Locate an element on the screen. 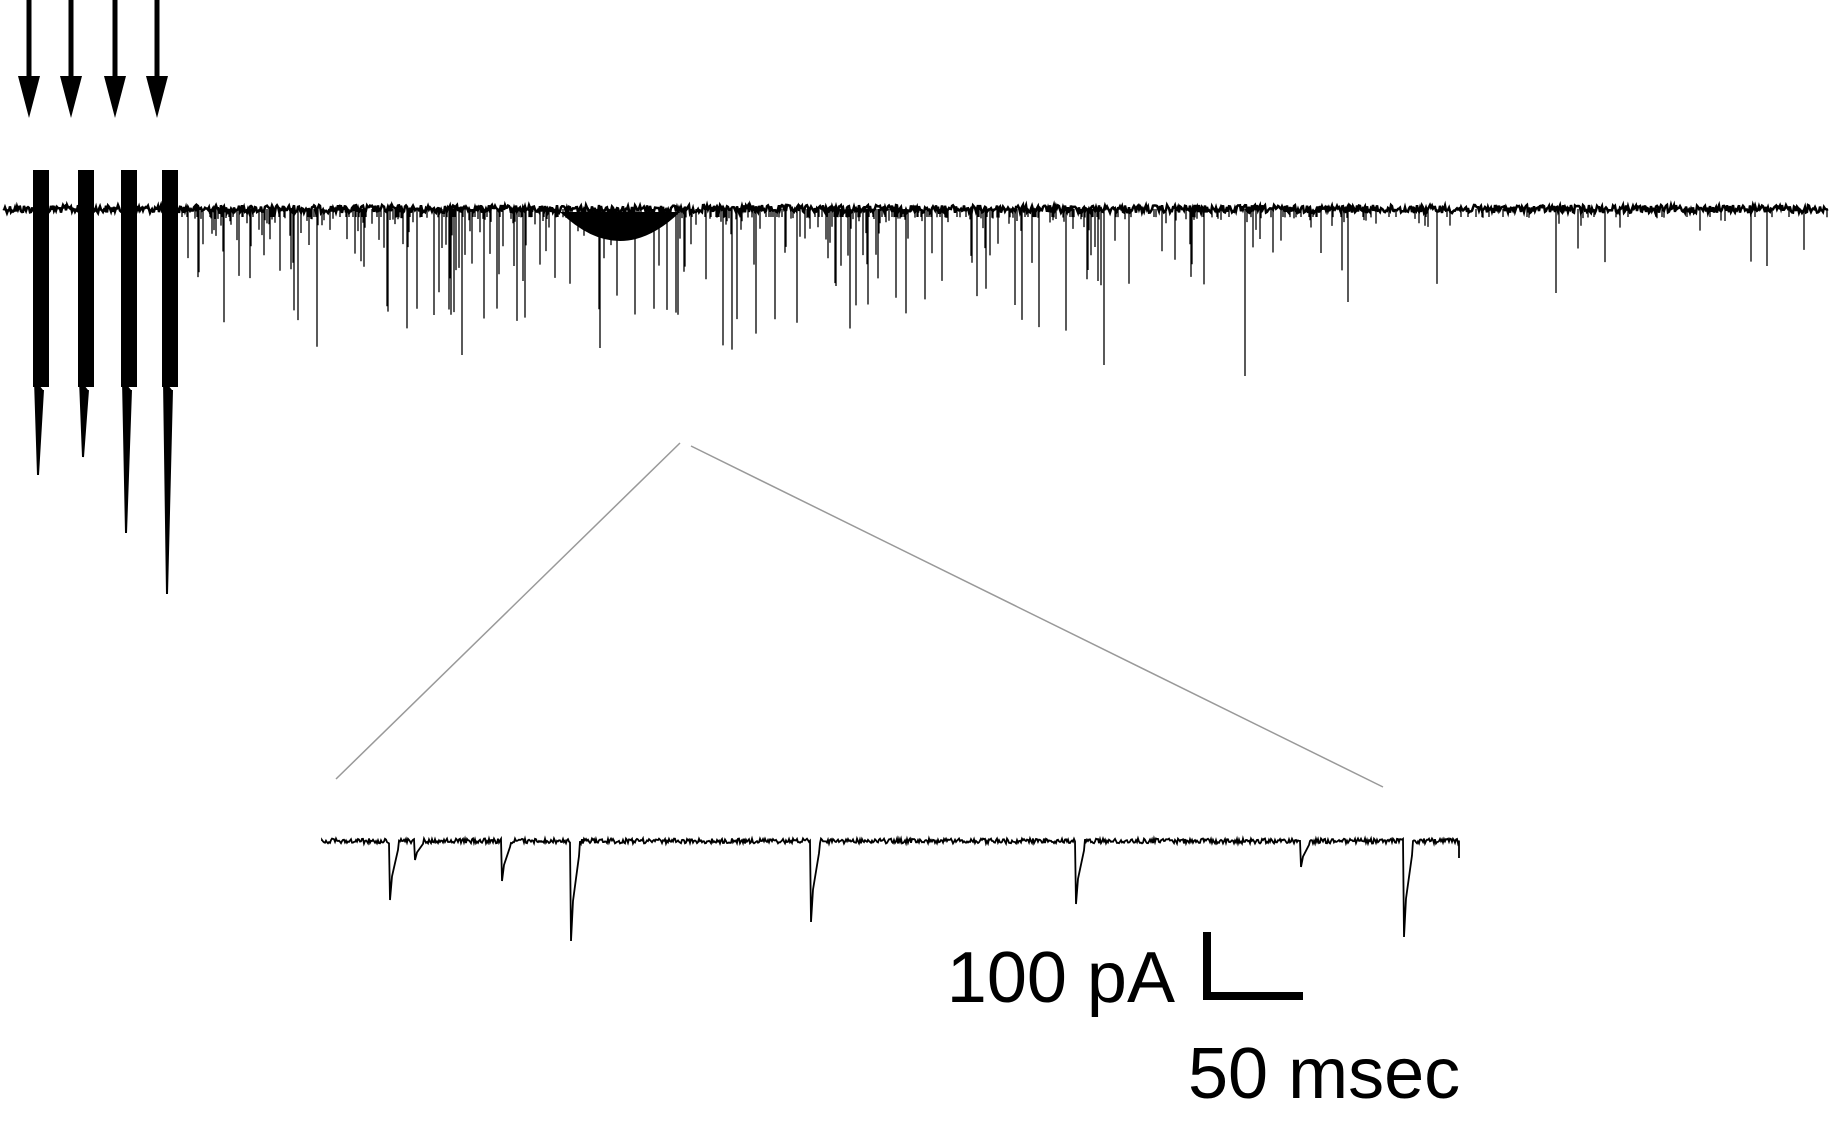 The image size is (1833, 1121). expanded-baseline is located at coordinates (890, 888).